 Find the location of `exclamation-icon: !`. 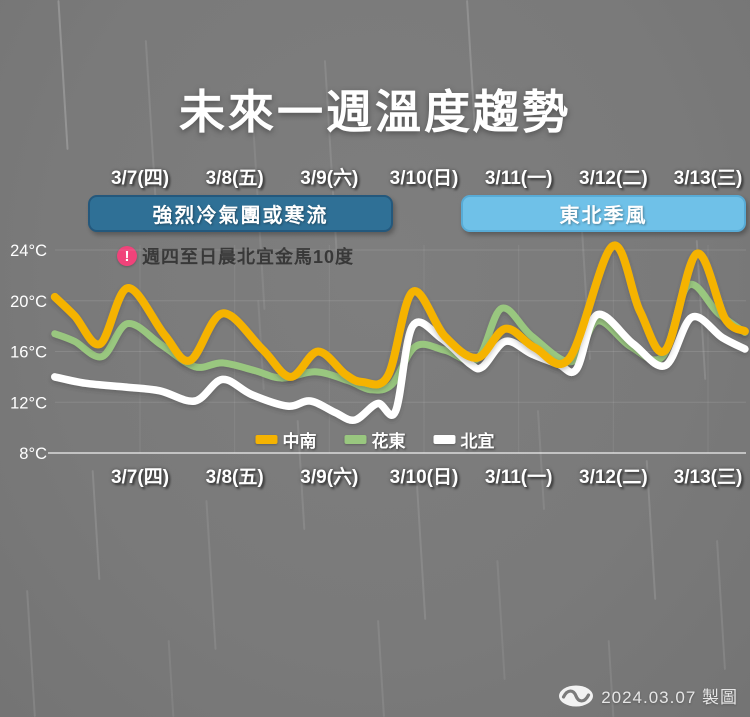

exclamation-icon: ! is located at coordinates (127, 256).